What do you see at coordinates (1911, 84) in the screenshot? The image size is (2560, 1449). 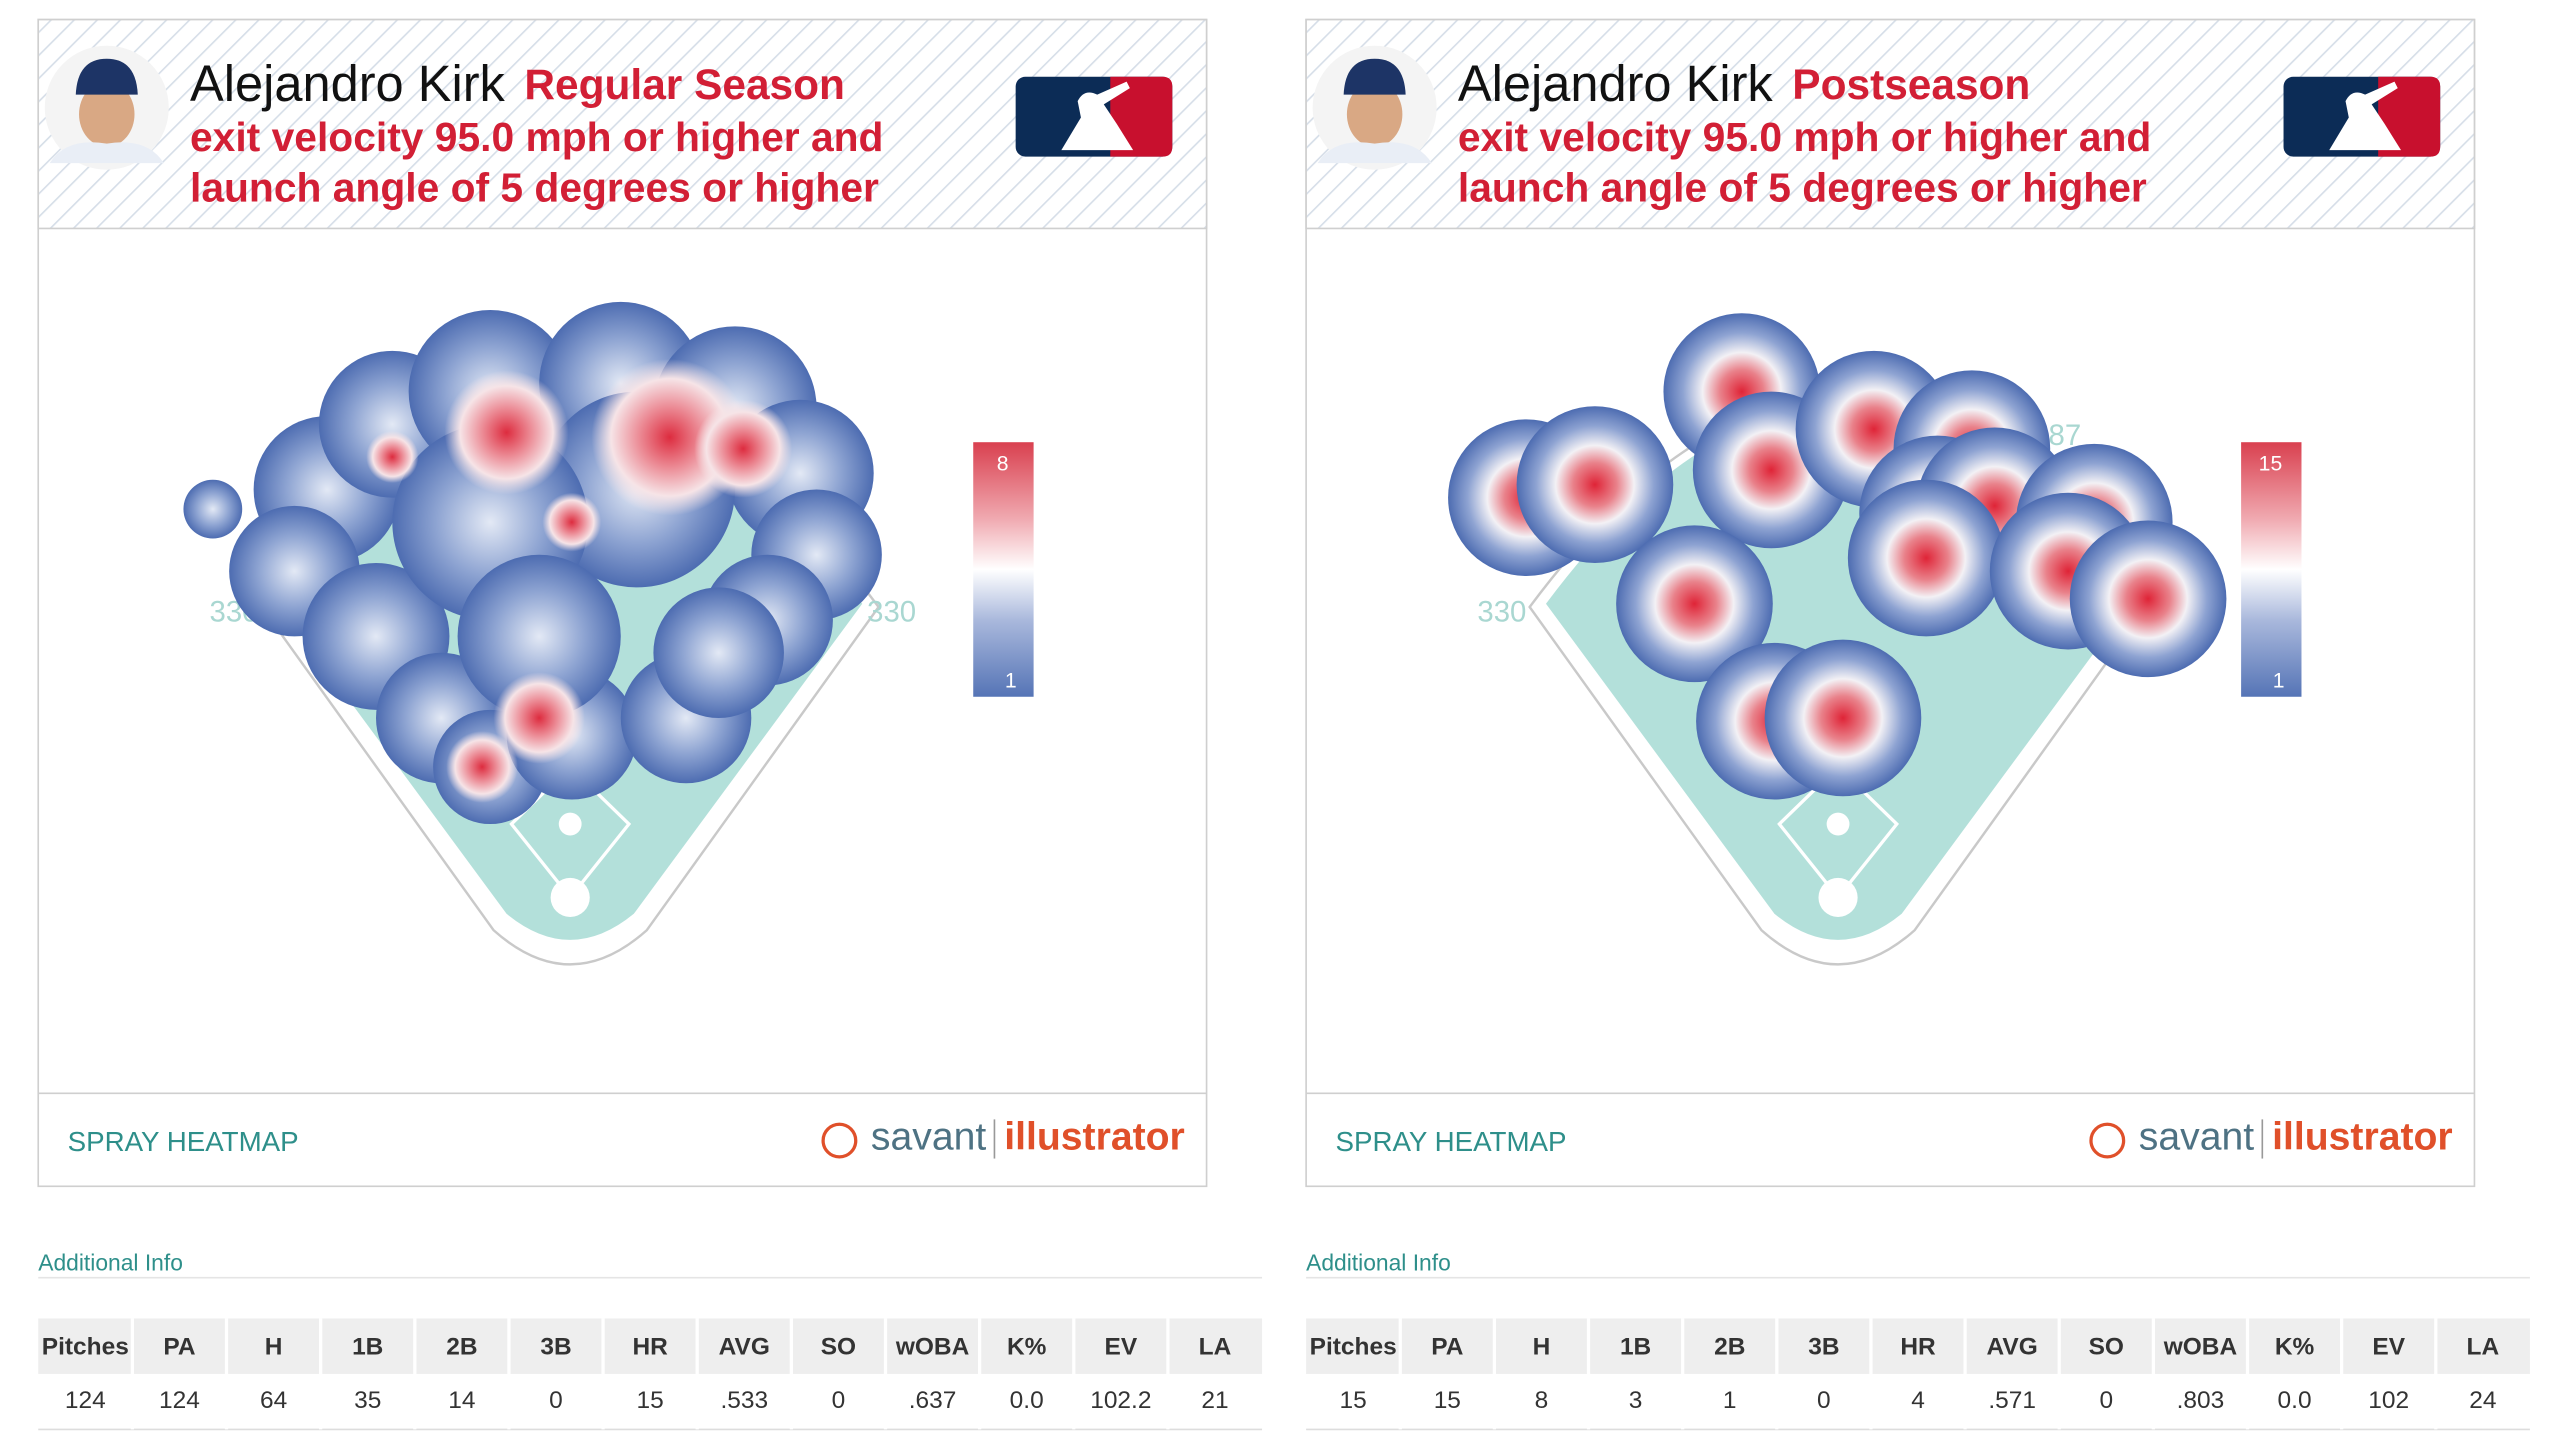 I see `season-label: Postseason` at bounding box center [1911, 84].